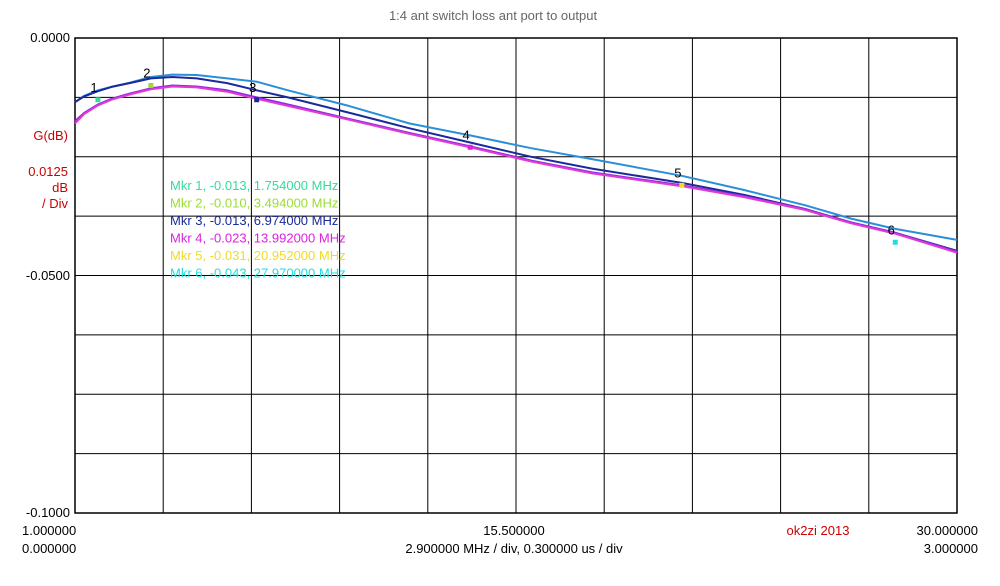 This screenshot has height=586, width=1000. I want to click on marker-number-2: 2, so click(146, 73).